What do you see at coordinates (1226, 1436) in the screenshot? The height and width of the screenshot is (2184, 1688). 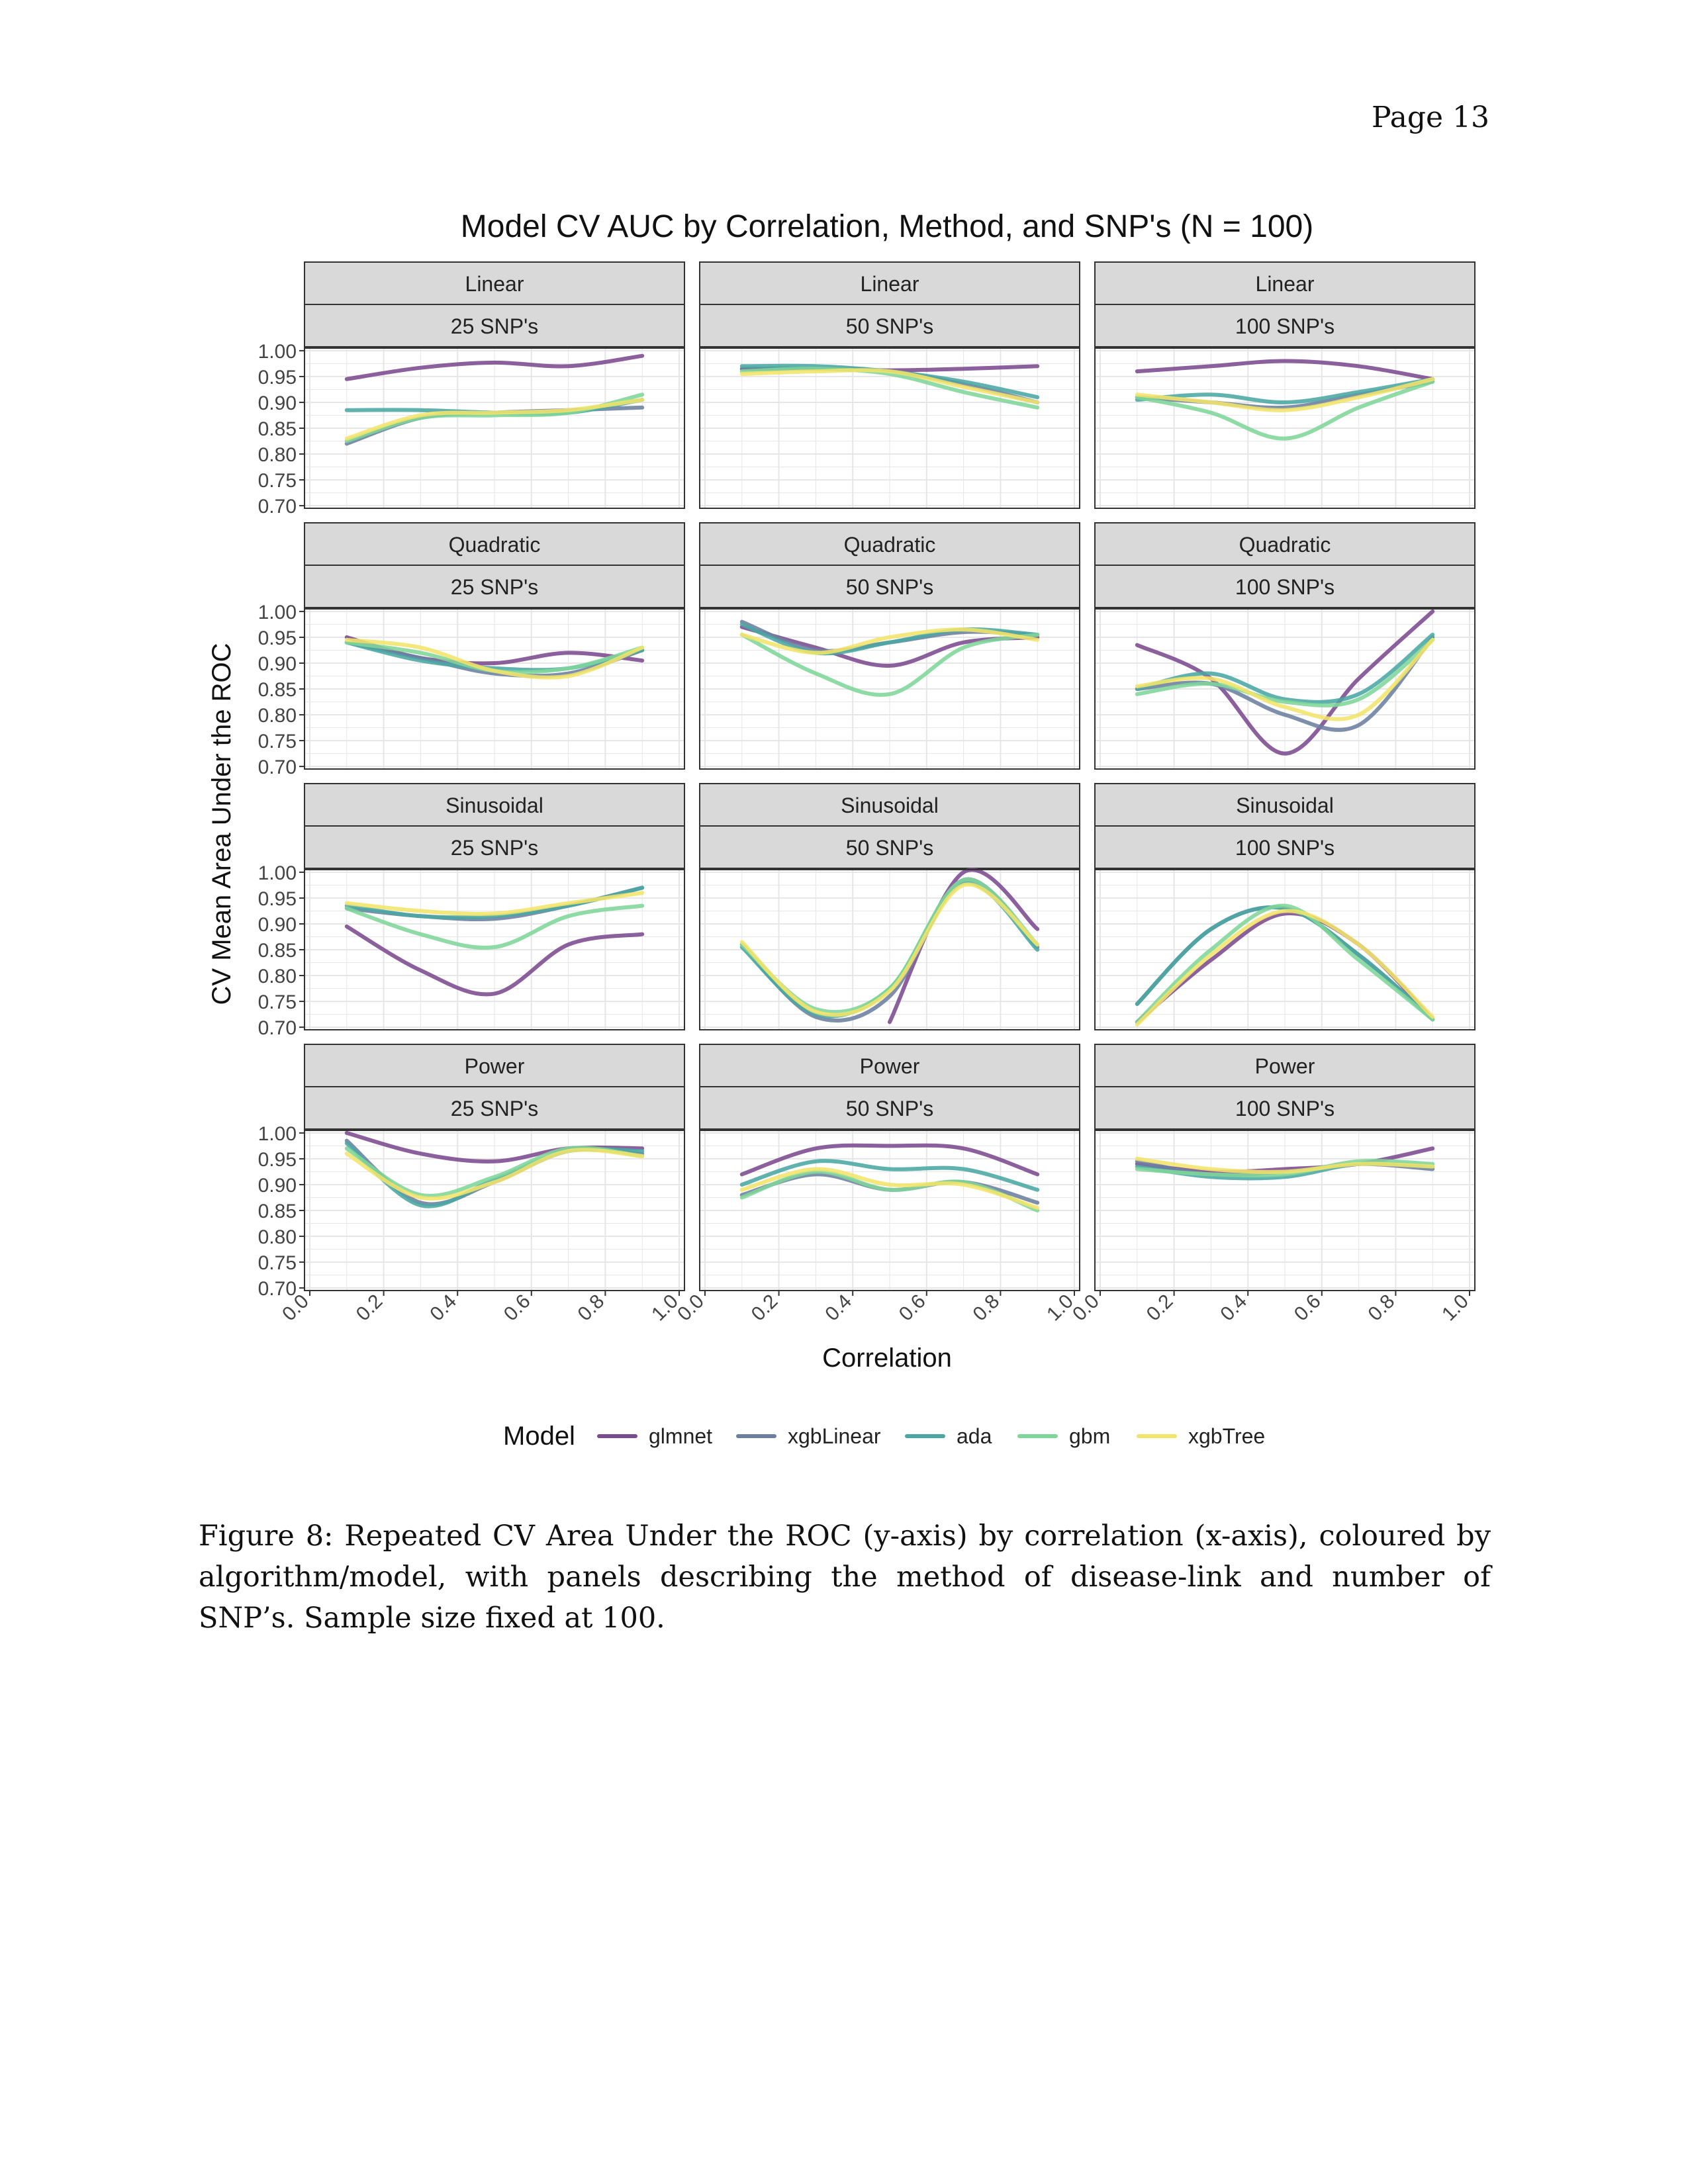 I see `legend-label-xgbTree: xgbTree` at bounding box center [1226, 1436].